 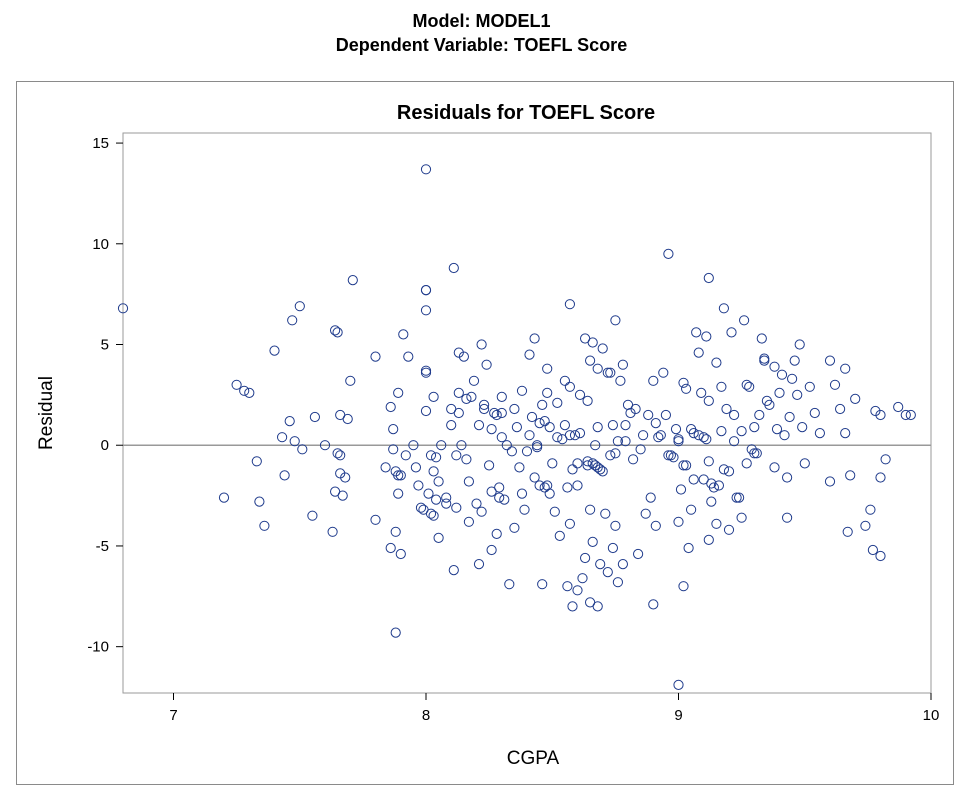 What do you see at coordinates (481, 45) in the screenshot?
I see `report-title-dependent-variable: Dependent Variable: TOEFL Score` at bounding box center [481, 45].